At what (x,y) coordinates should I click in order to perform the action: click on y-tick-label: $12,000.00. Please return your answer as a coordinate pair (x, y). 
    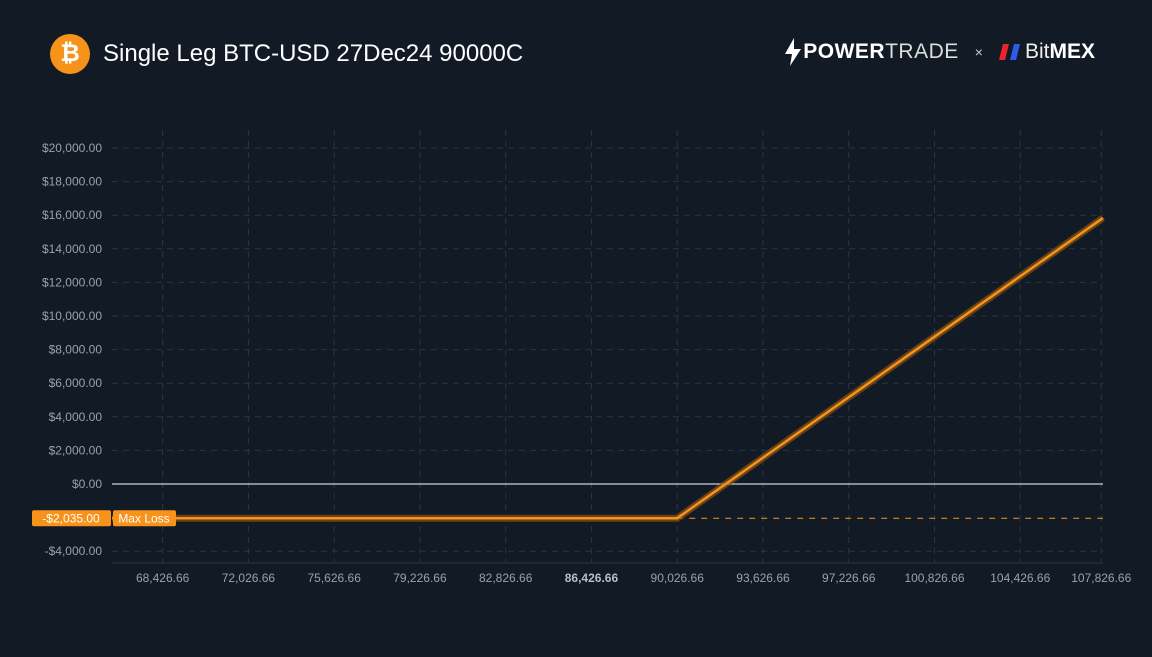
    Looking at the image, I should click on (72, 282).